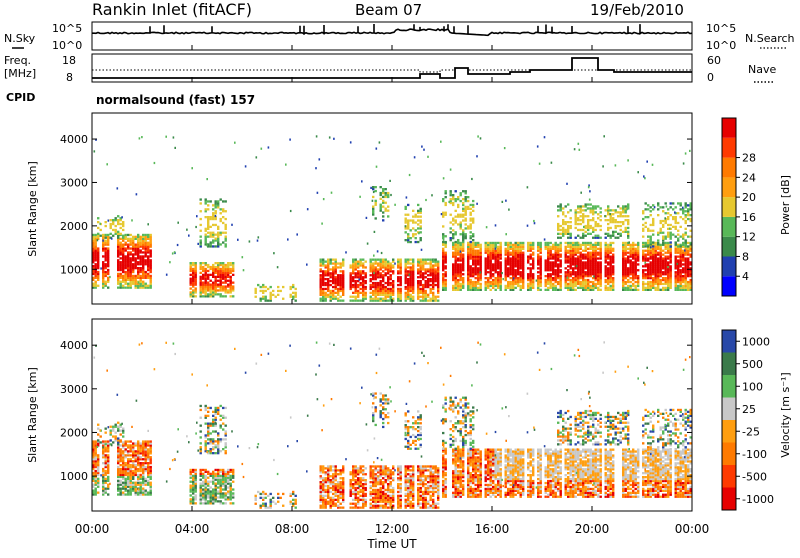 This screenshot has height=558, width=800. I want to click on freq-hi-tick: 18, so click(69, 60).